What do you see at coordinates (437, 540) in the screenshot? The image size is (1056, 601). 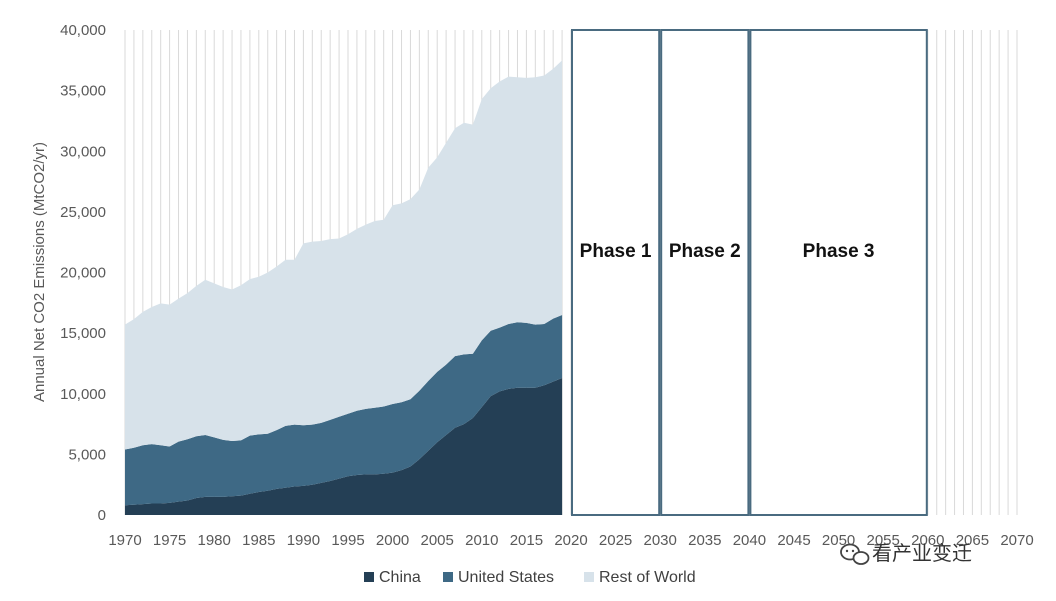 I see `x-tick-label: 2005` at bounding box center [437, 540].